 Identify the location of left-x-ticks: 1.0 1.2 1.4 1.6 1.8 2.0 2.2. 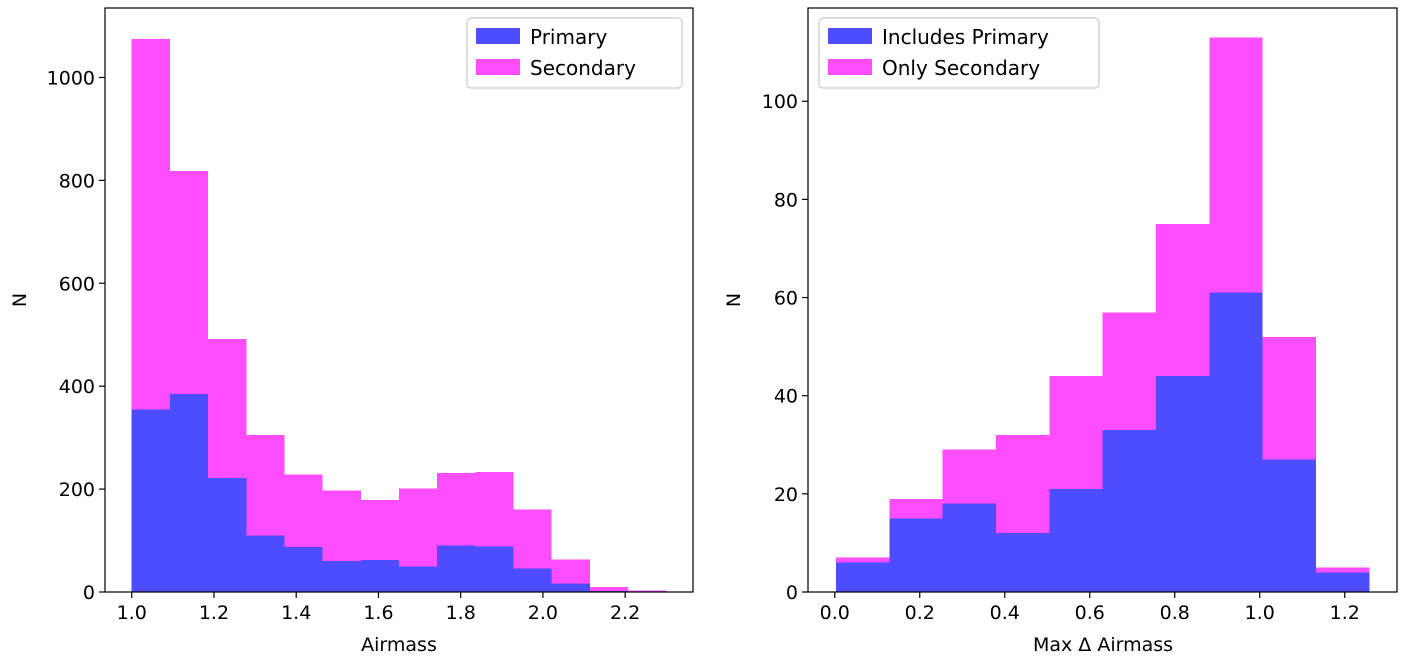
(378, 608).